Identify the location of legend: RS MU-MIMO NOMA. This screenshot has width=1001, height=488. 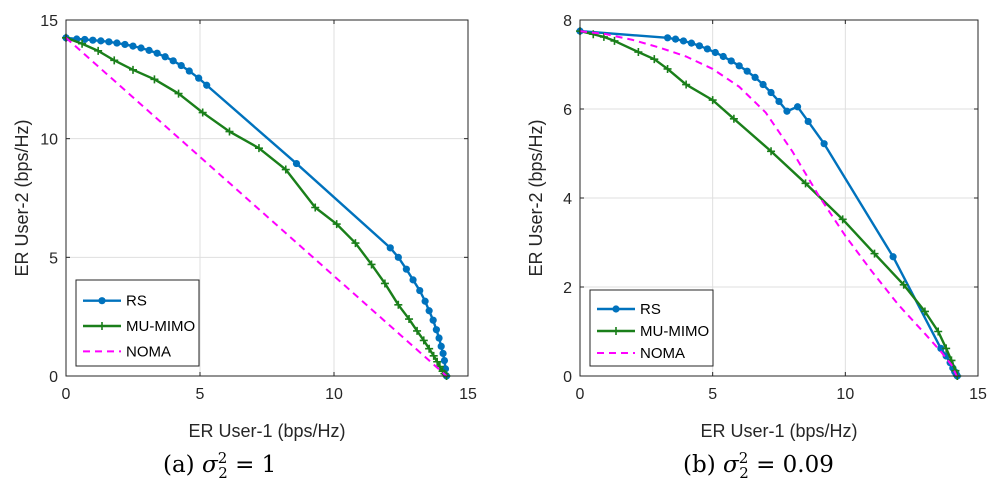
(137, 323).